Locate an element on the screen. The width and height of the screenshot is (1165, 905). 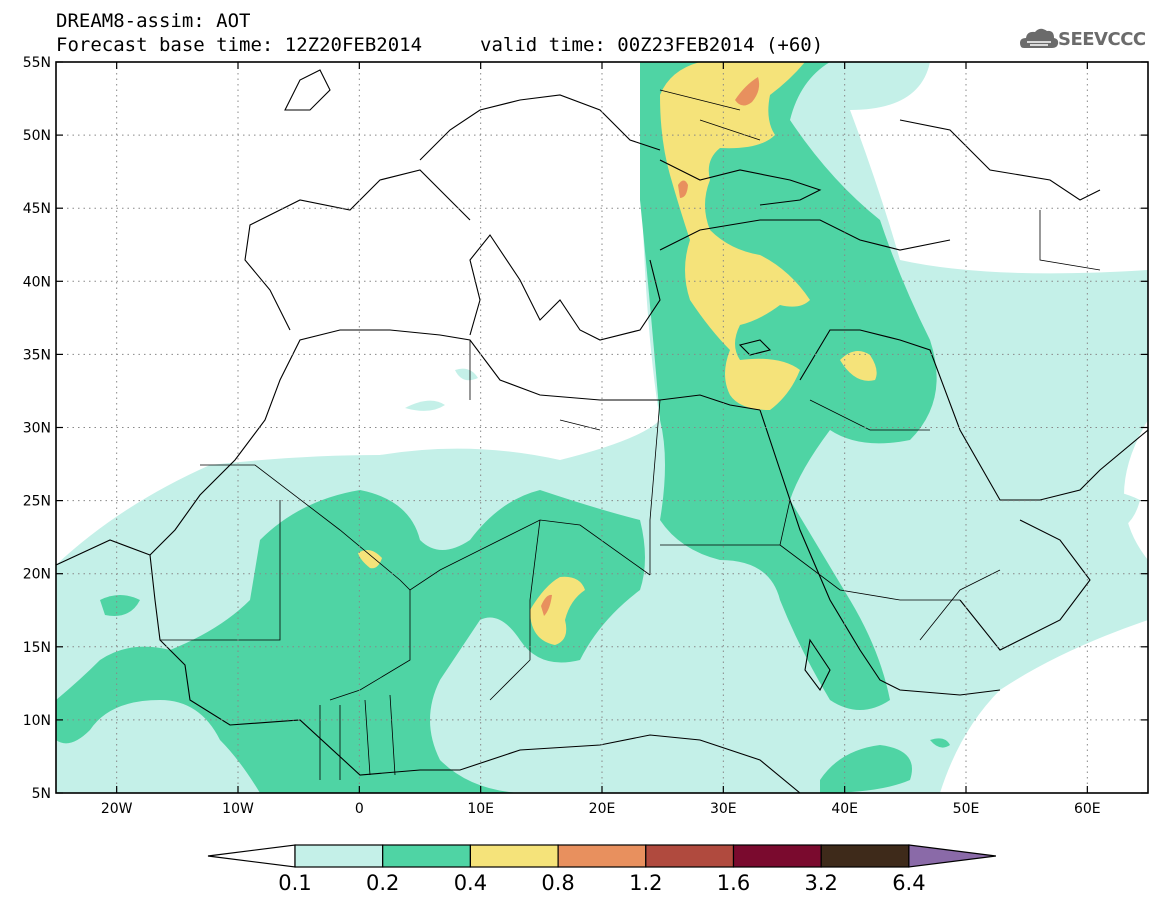
lat-label: 10N is located at coordinates (37, 721).